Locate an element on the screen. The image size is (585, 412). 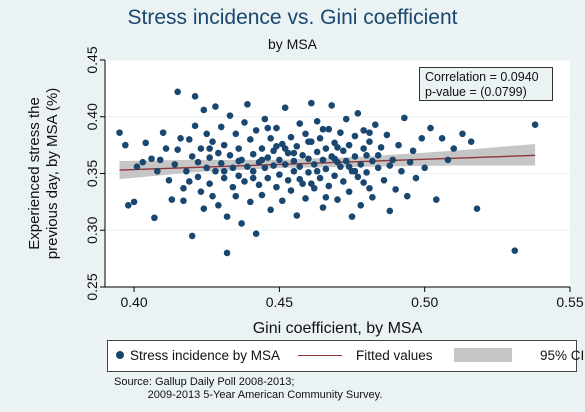
y-tick-label: 0.40 is located at coordinates (92, 116).